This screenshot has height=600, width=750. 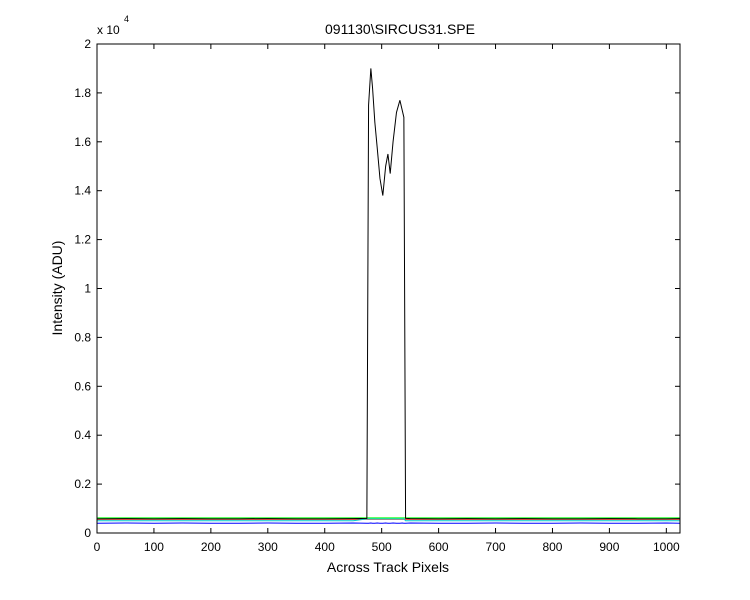 What do you see at coordinates (82, 93) in the screenshot?
I see `y-tick-label: 1.8` at bounding box center [82, 93].